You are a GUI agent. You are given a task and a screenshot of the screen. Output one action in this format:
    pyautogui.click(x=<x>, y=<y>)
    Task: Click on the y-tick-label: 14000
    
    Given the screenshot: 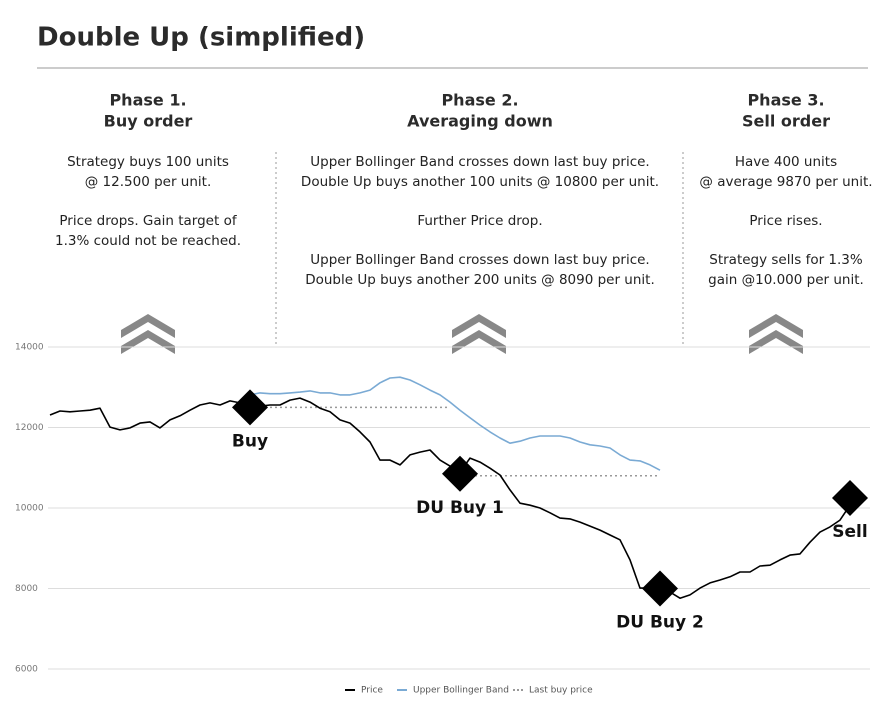 What is the action you would take?
    pyautogui.click(x=29, y=348)
    